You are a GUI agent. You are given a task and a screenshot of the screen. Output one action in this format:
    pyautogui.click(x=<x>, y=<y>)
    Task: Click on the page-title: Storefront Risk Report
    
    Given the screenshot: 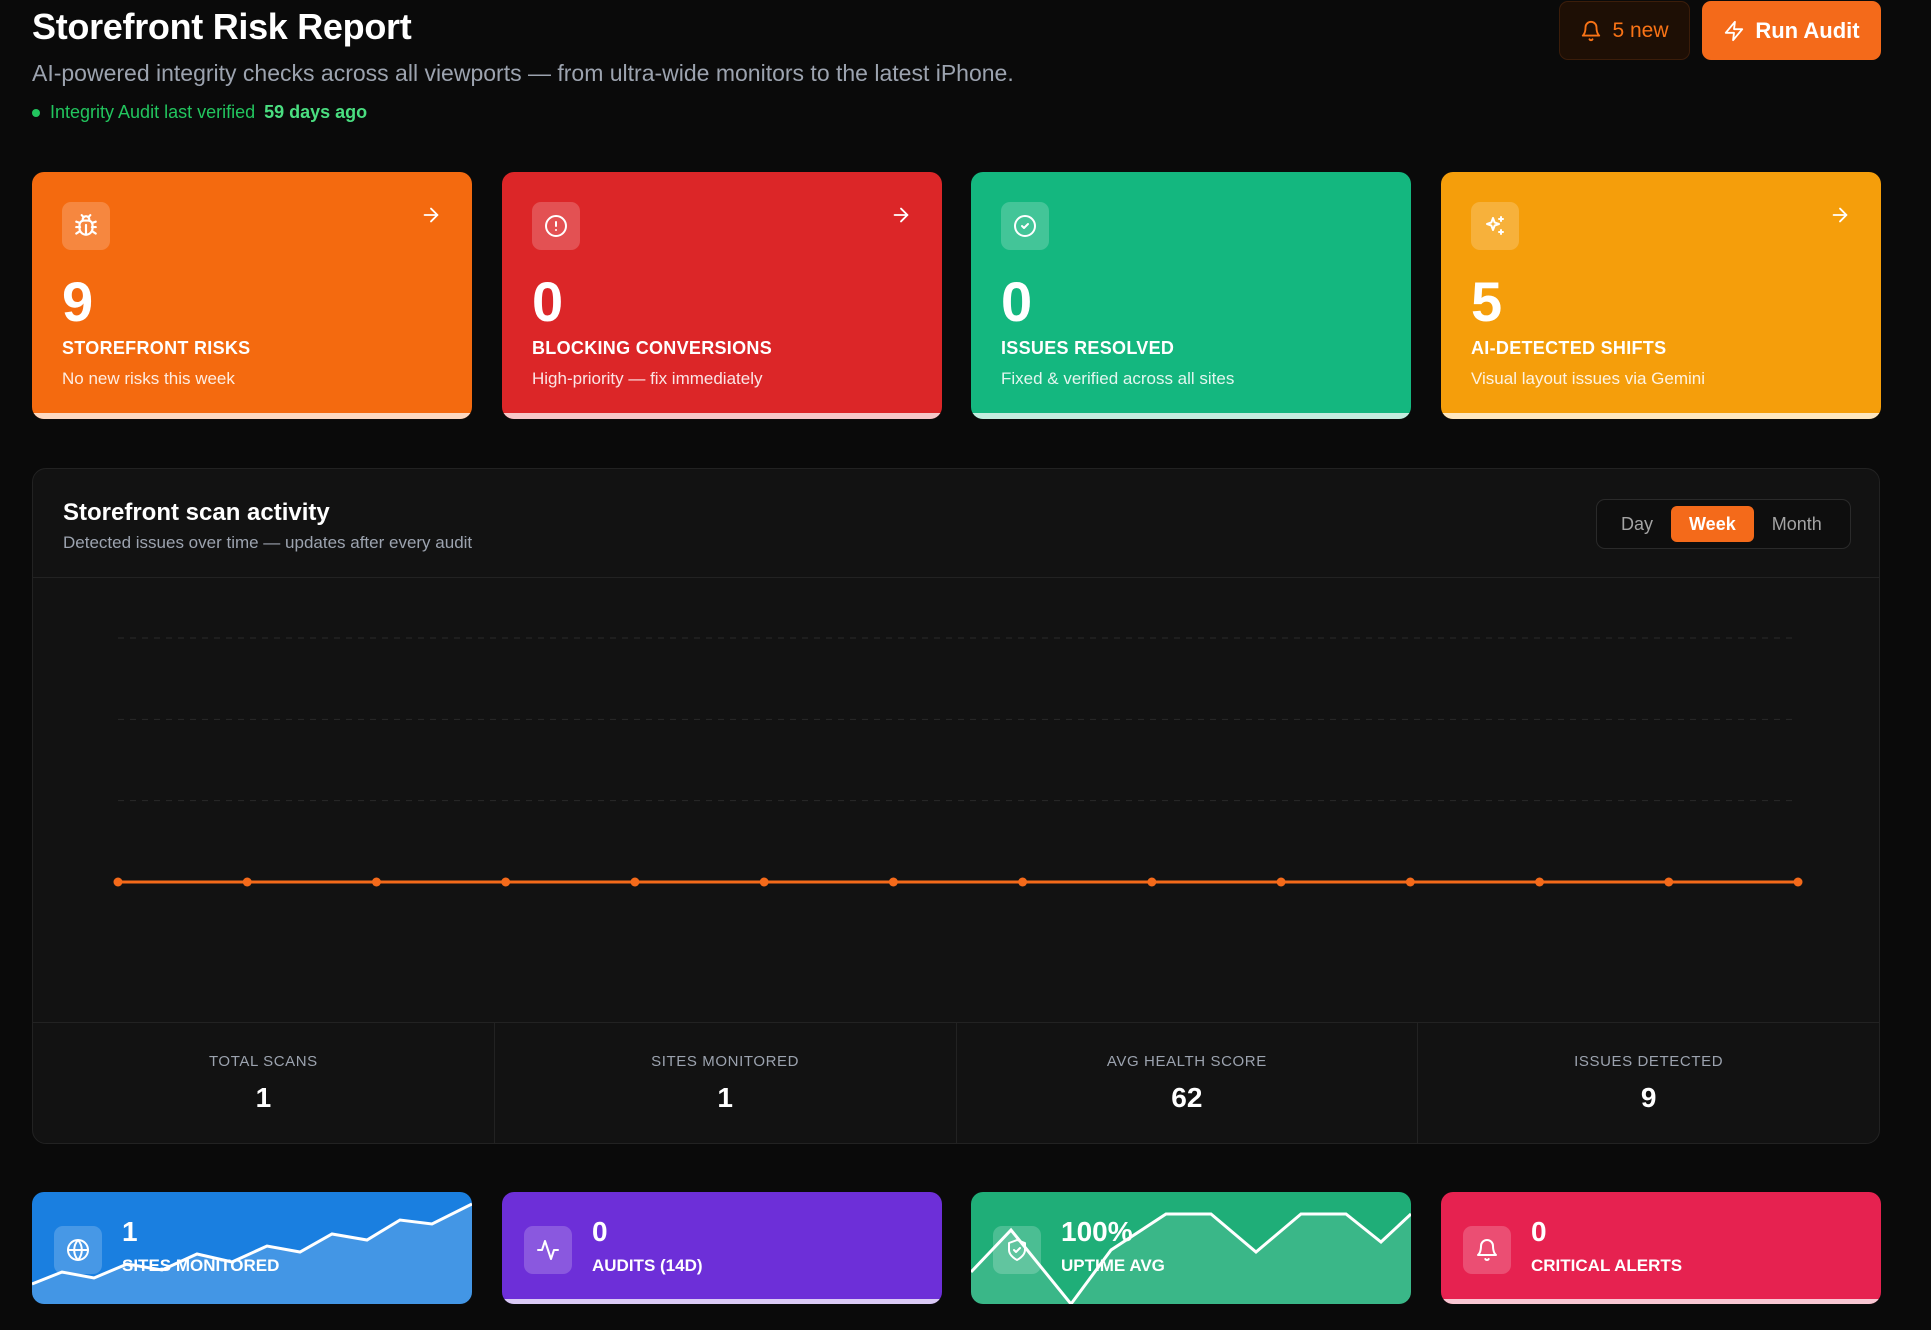 What is the action you would take?
    pyautogui.click(x=222, y=26)
    